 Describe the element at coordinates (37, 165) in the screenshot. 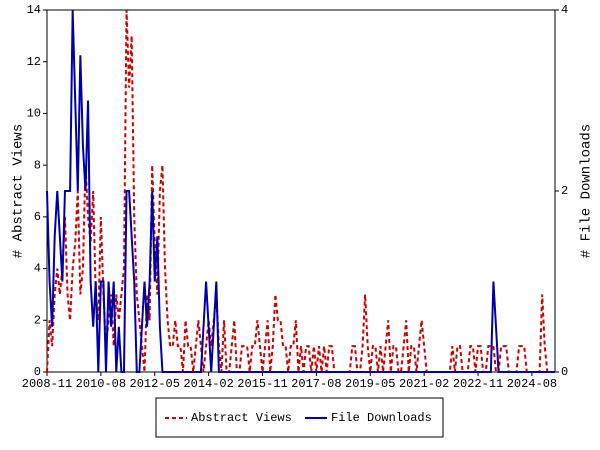

I see `y-tick-label: 8` at that location.